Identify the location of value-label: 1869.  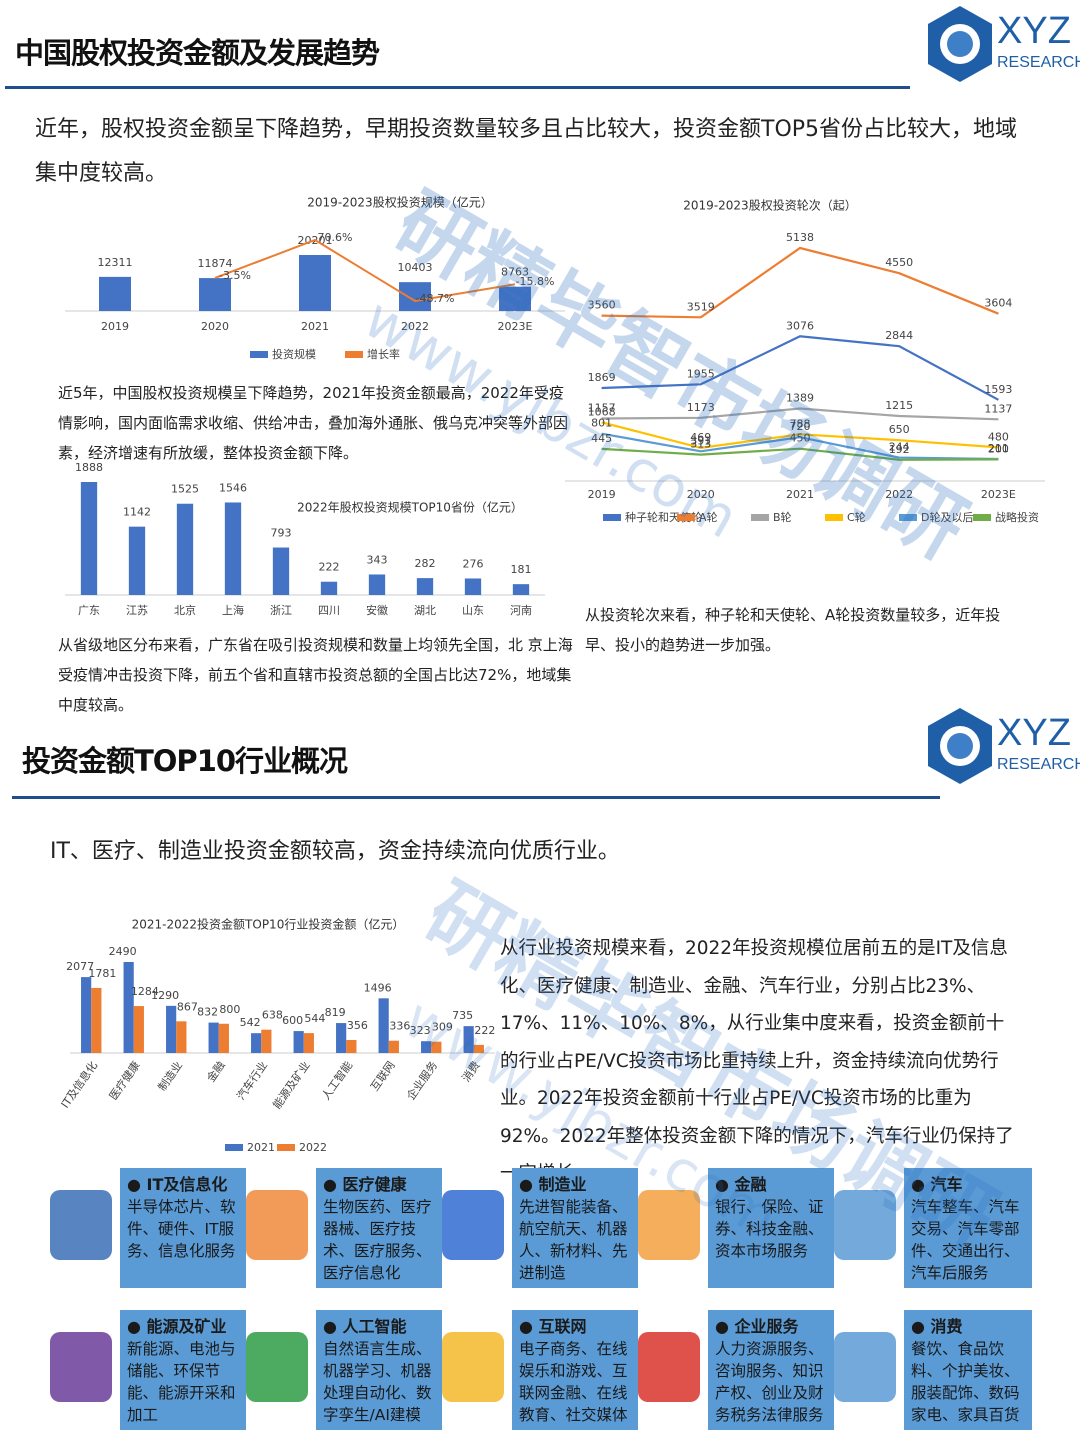
(602, 377).